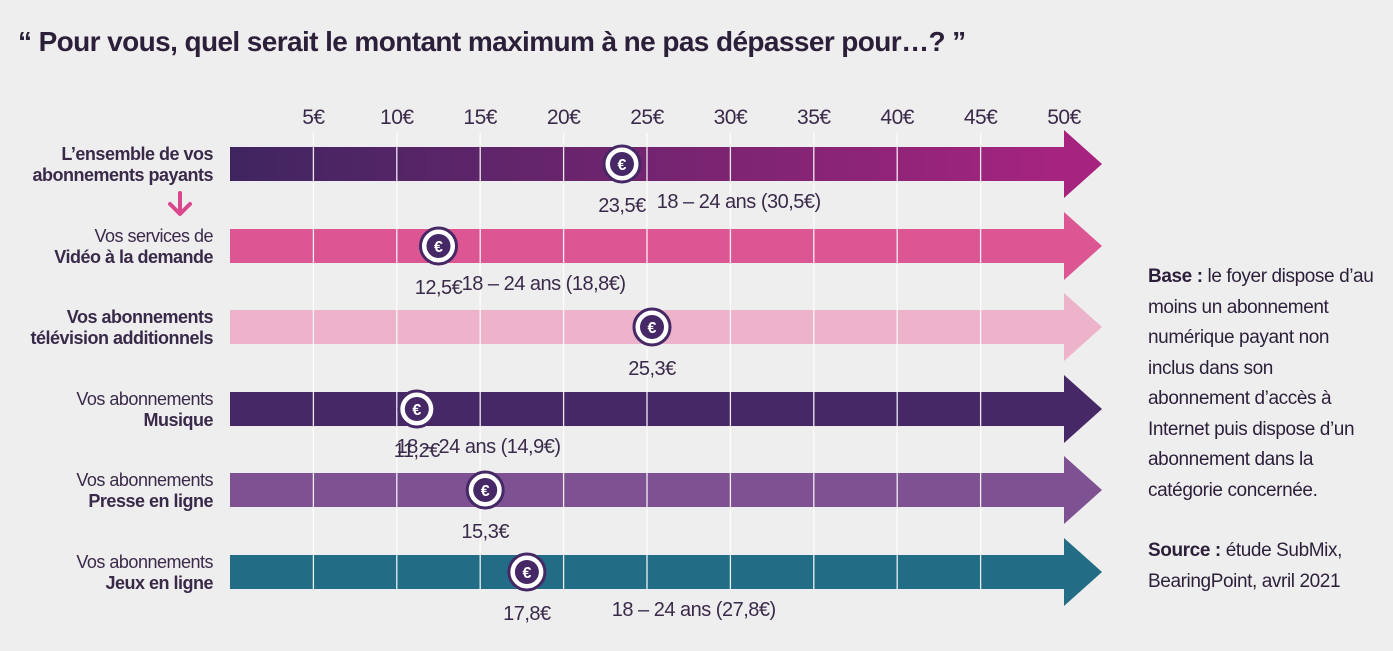 The image size is (1393, 651). I want to click on tick-label: 35€, so click(814, 117).